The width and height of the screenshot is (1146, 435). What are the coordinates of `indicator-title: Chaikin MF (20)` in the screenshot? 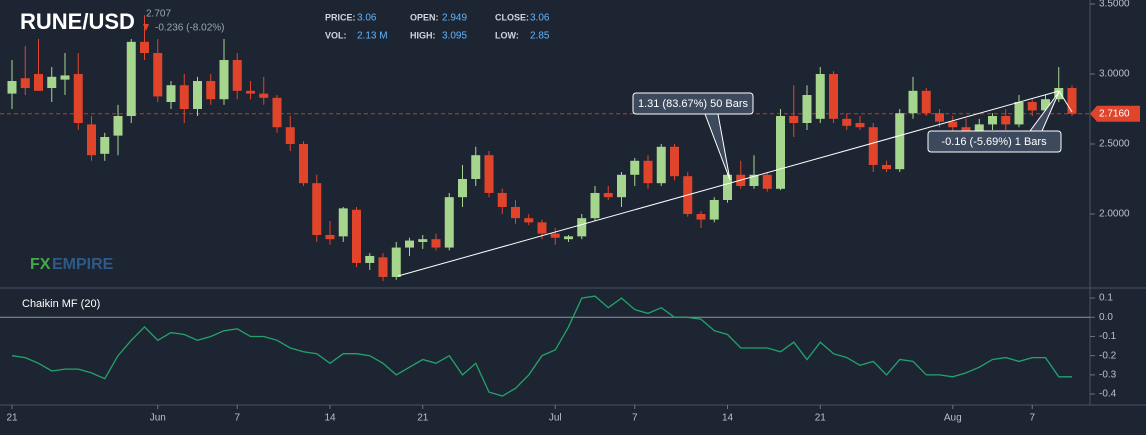 It's located at (61, 304).